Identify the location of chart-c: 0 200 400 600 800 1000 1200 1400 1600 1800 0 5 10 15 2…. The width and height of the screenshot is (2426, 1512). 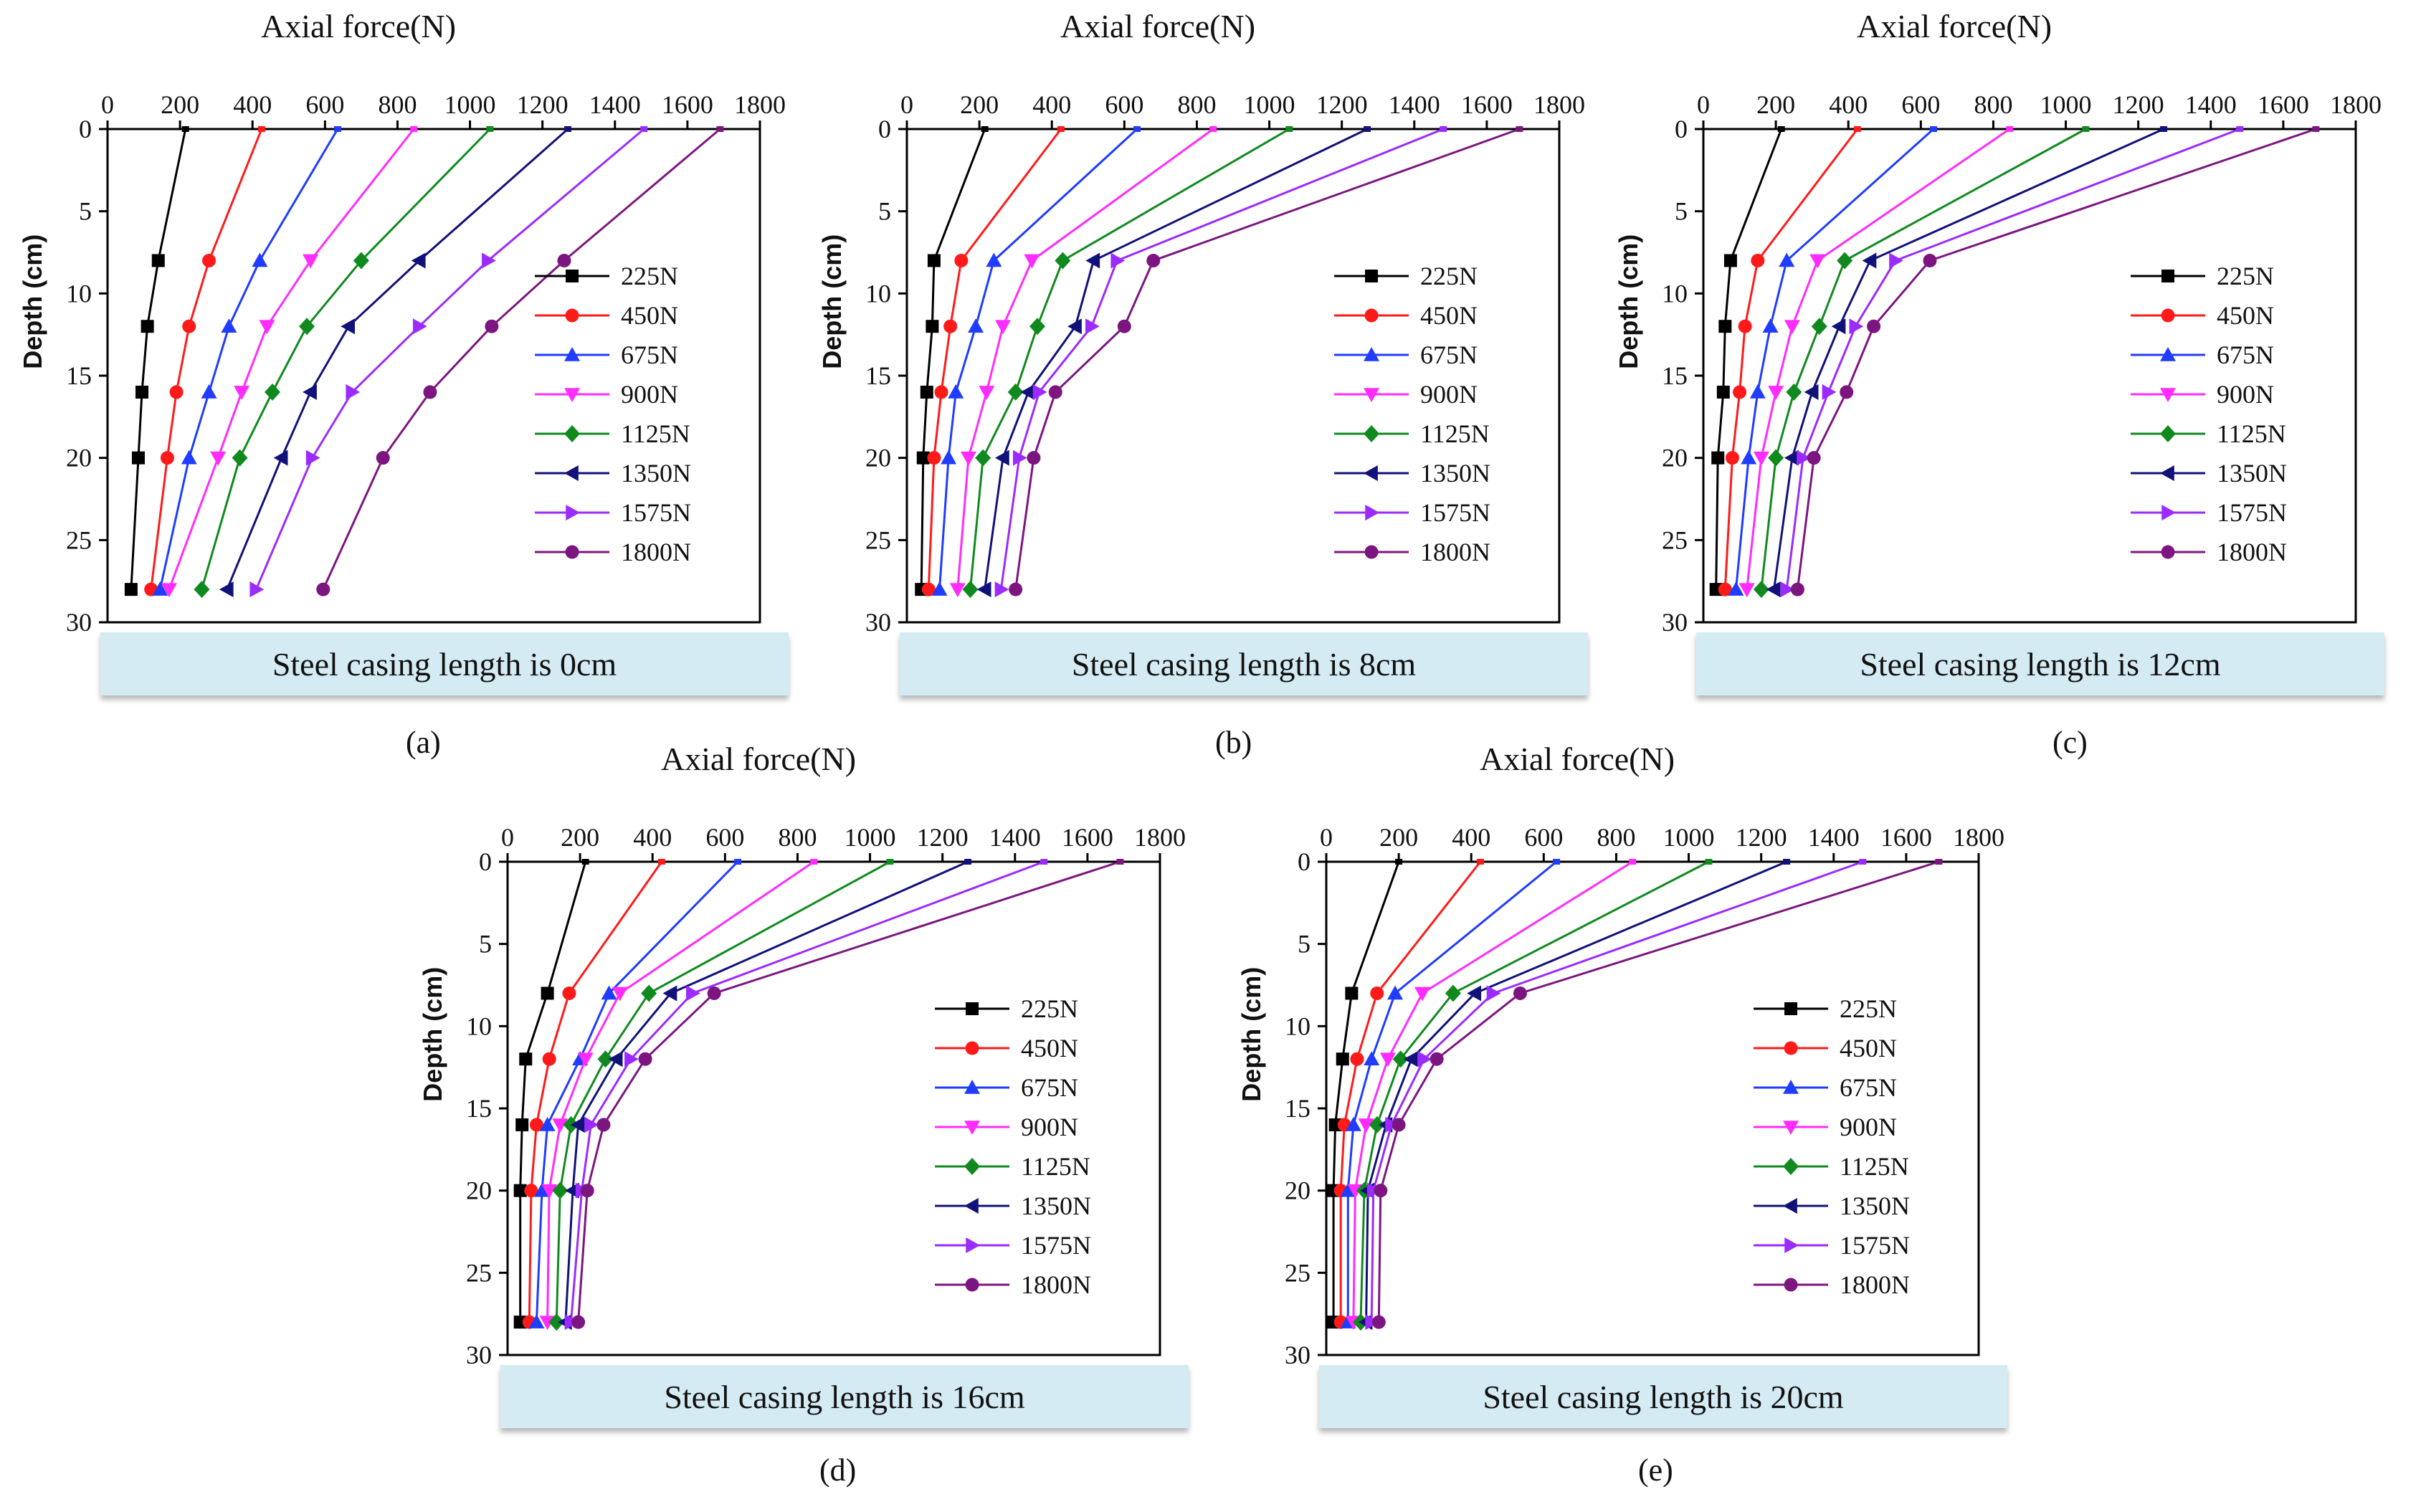
(1998, 363).